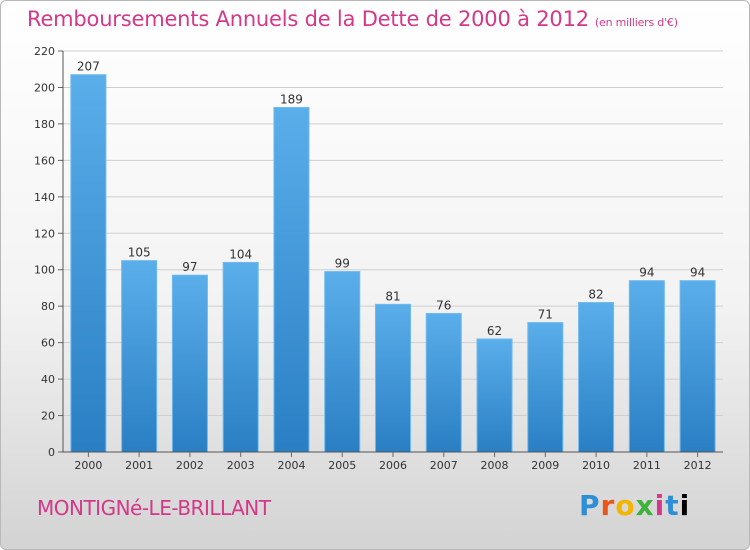  I want to click on bar-2003, so click(240, 357).